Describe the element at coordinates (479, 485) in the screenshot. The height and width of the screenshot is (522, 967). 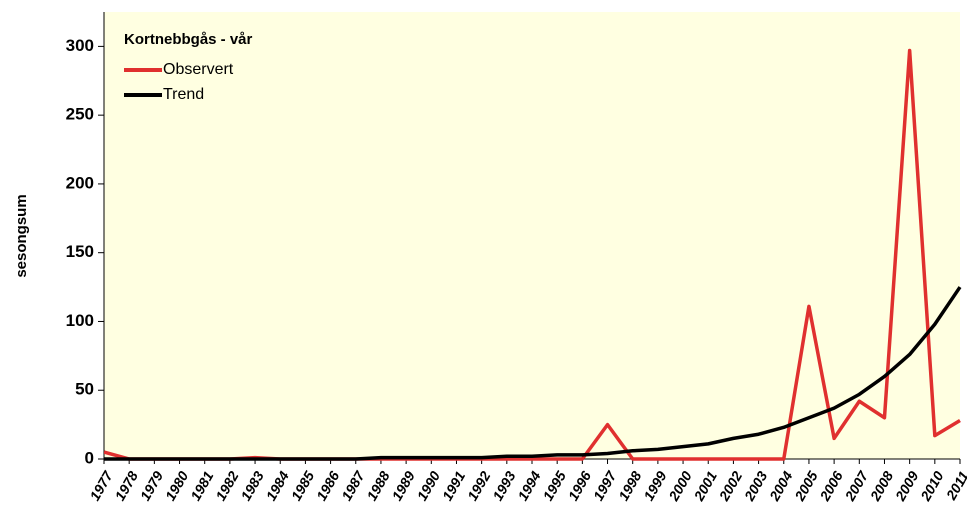
I see `x-tick-label: 1992` at that location.